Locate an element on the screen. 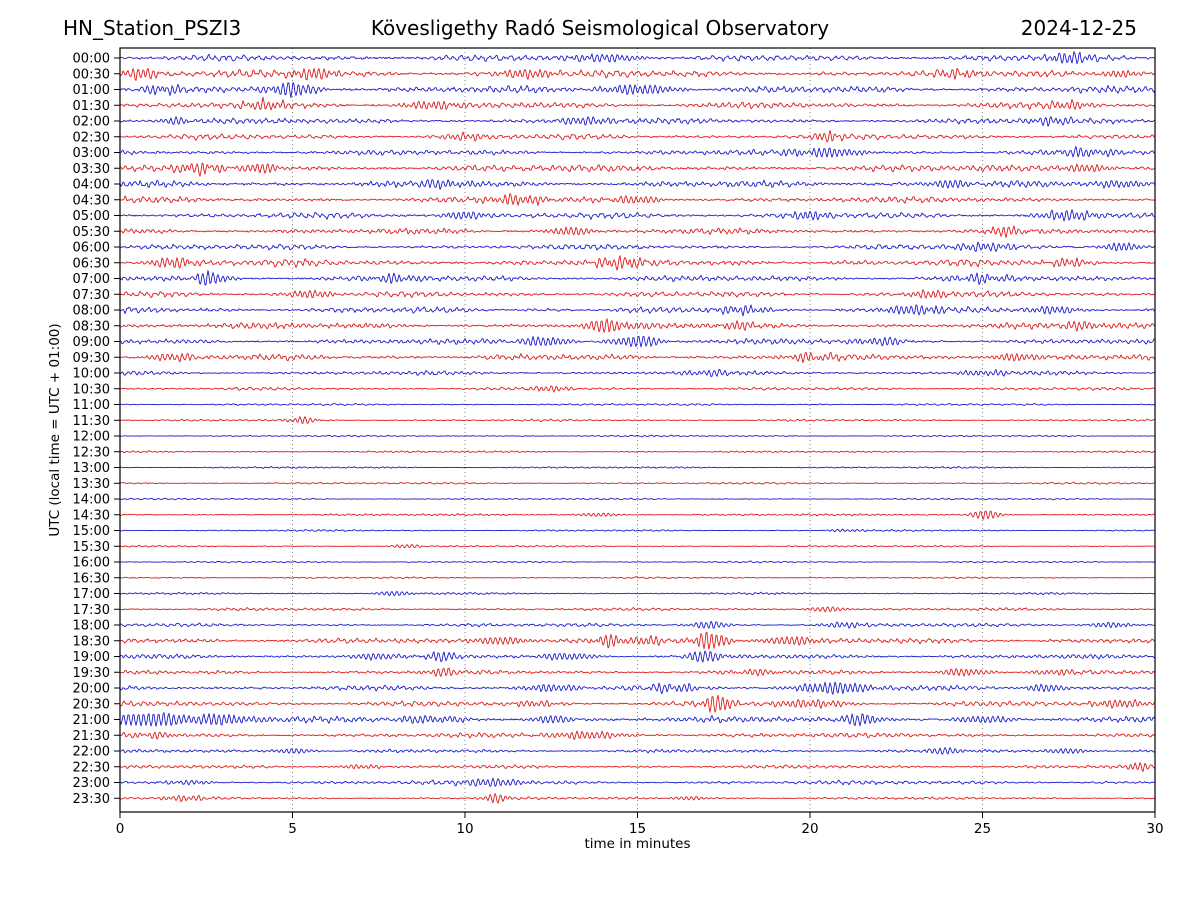  y-tick-label: 08:00 is located at coordinates (91, 311).